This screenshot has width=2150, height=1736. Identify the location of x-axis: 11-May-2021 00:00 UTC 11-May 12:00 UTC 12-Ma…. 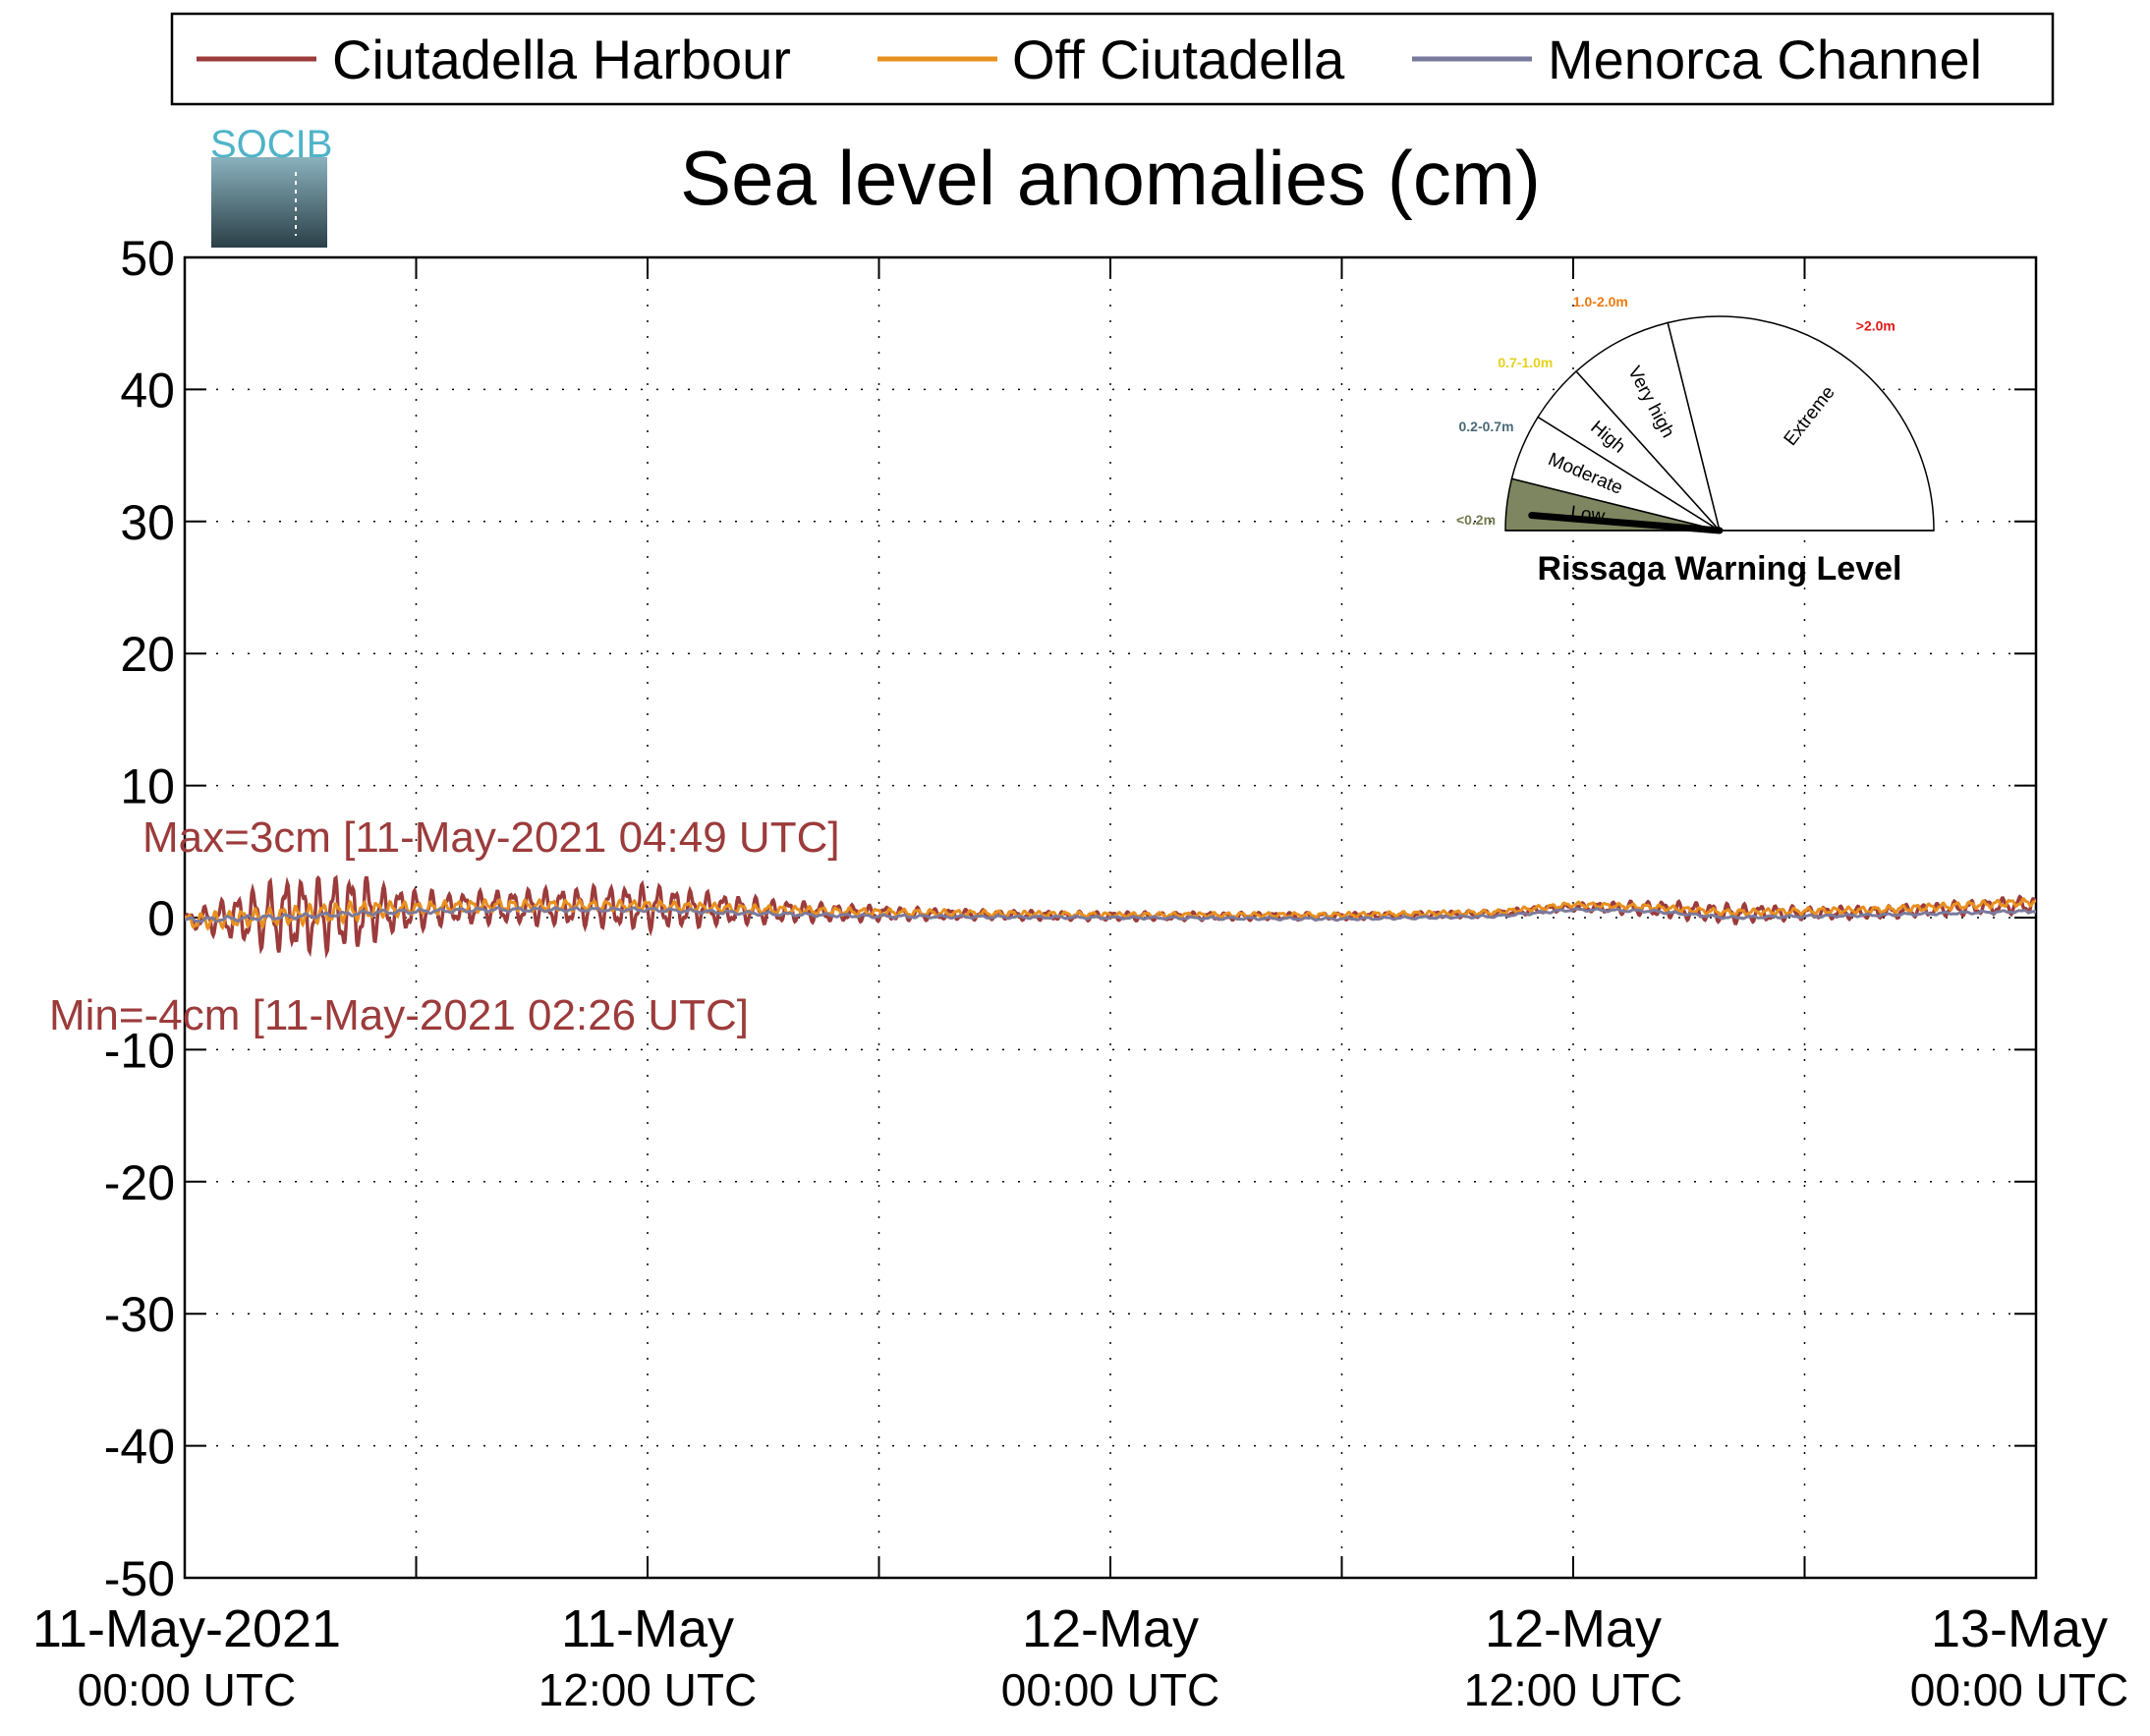
(1080, 1657).